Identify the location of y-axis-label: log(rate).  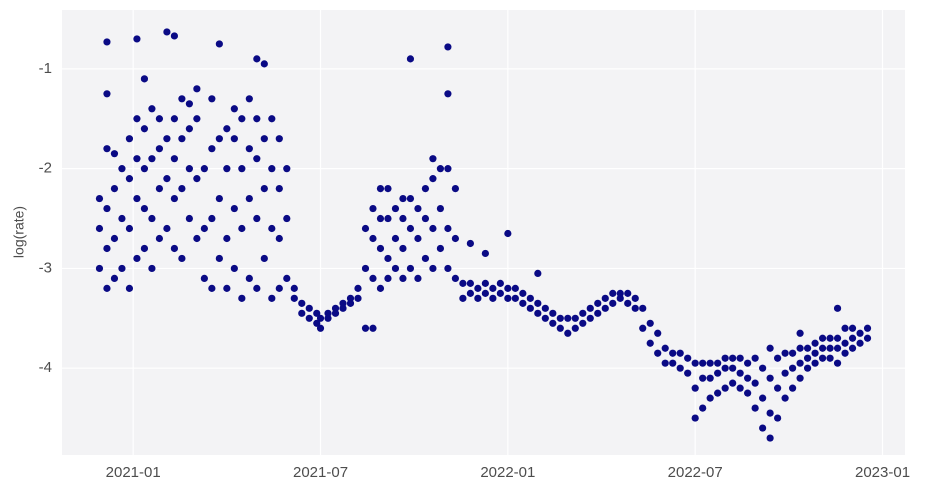
(19, 232).